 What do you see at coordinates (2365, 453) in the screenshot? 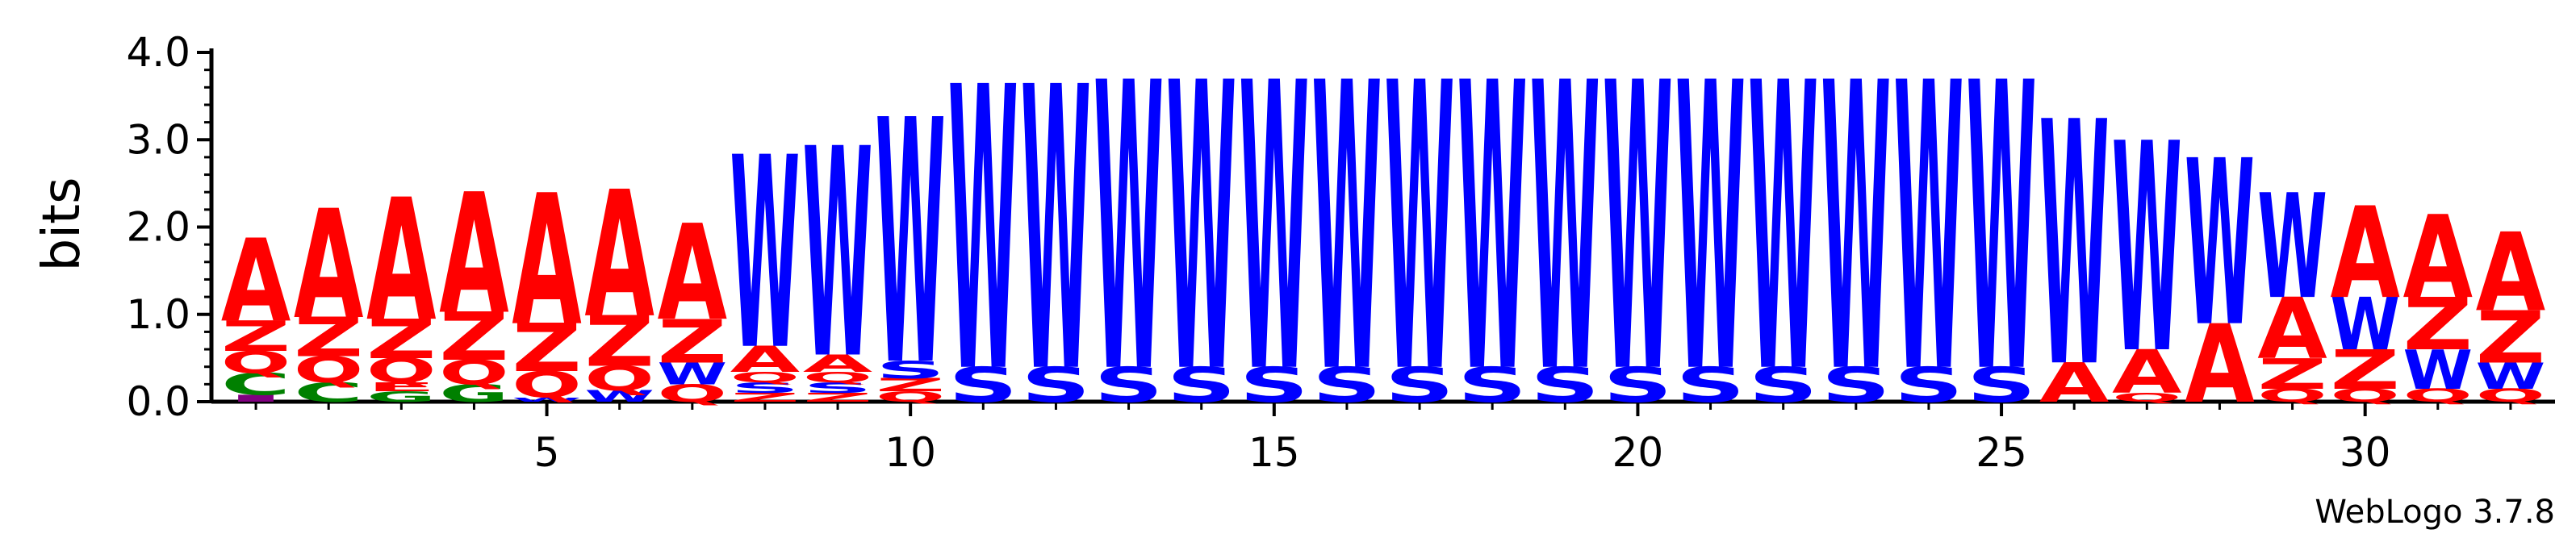
I see `x-tick-label: 30` at bounding box center [2365, 453].